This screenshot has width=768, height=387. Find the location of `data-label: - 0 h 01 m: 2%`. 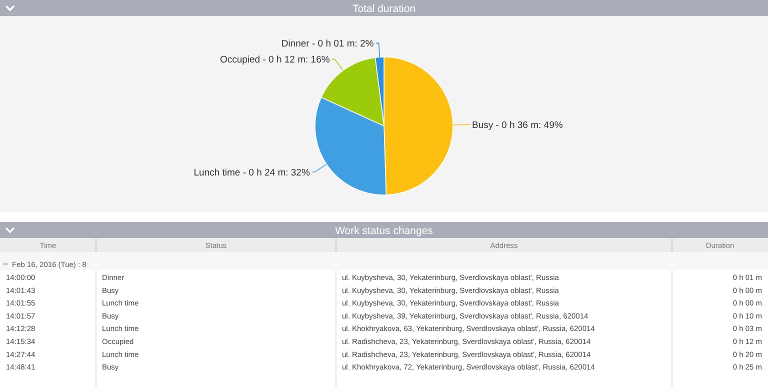

data-label: - 0 h 01 m: 2% is located at coordinates (341, 44).